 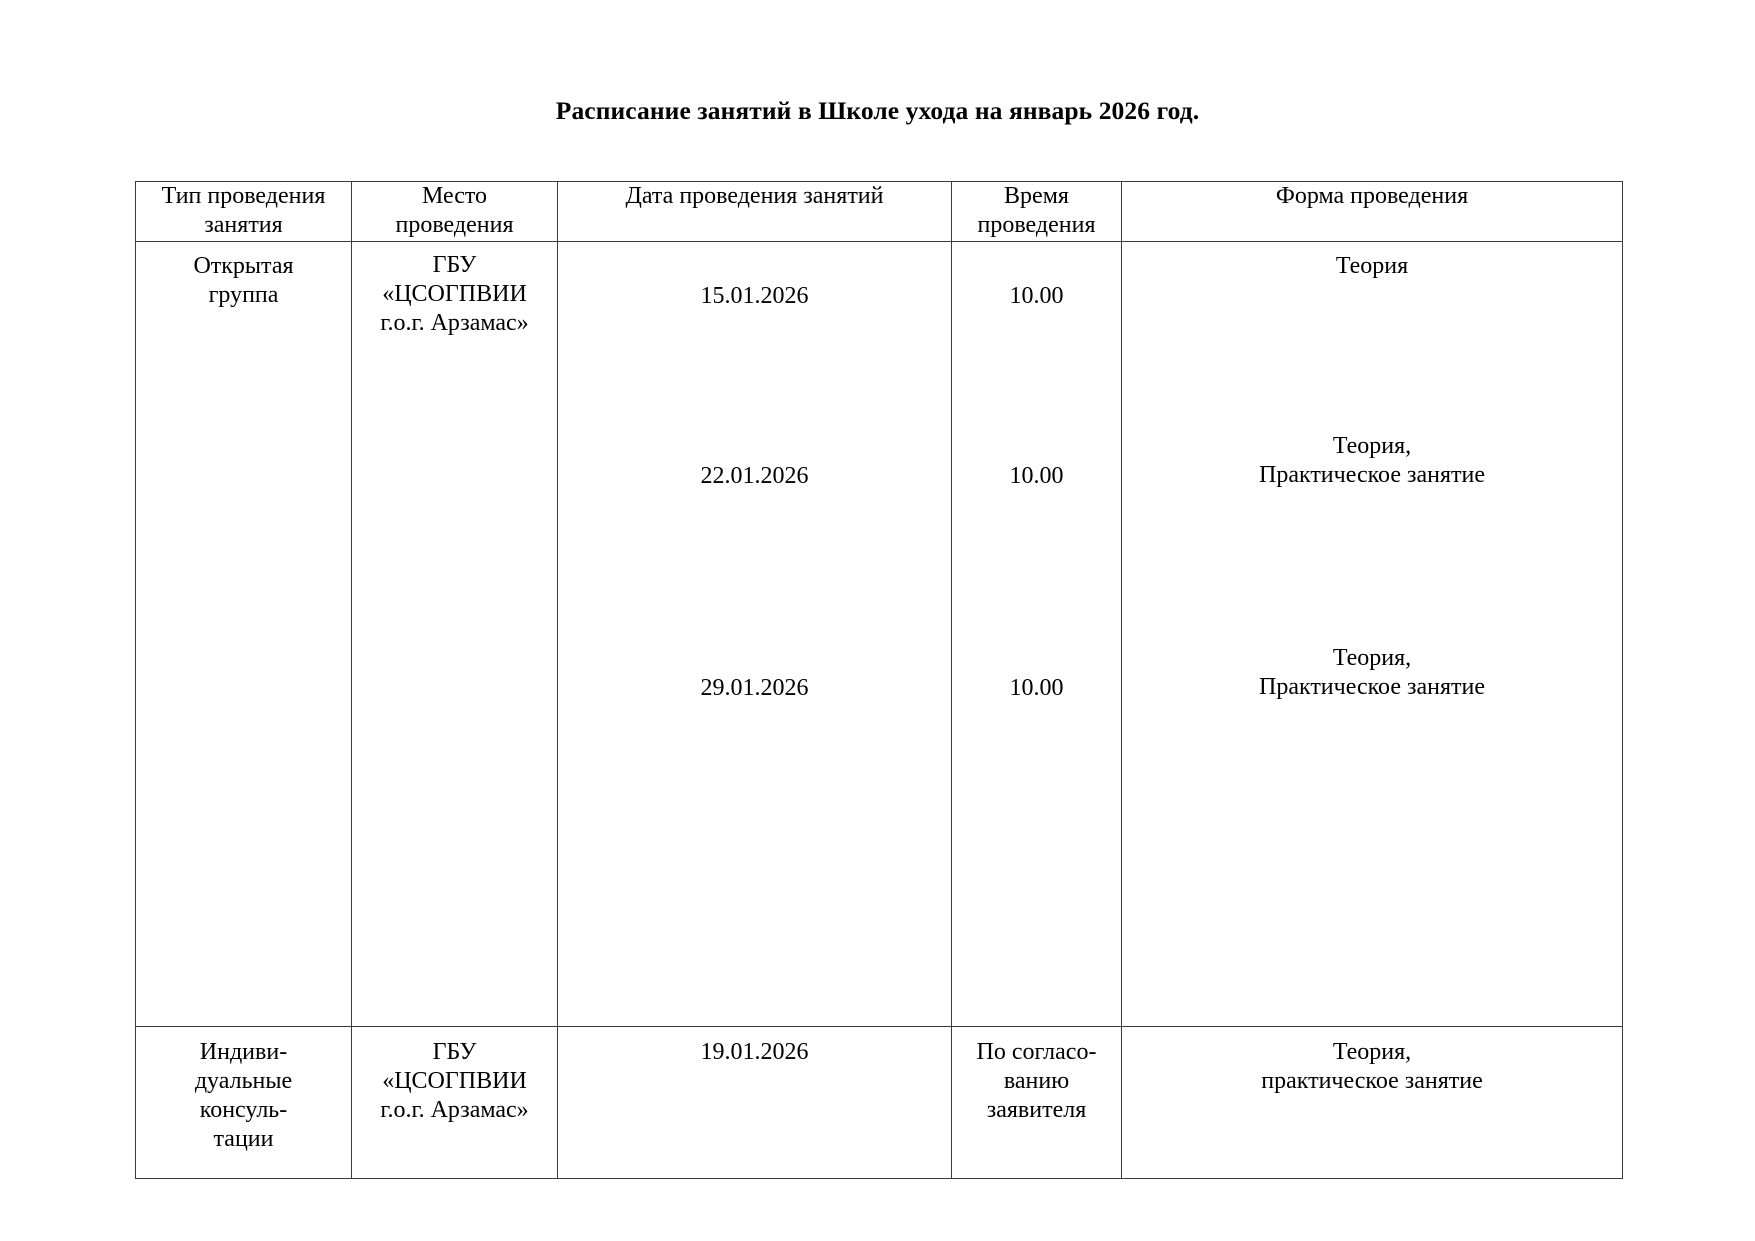 I want to click on column-header-time: Время проведения, so click(x=1036, y=211).